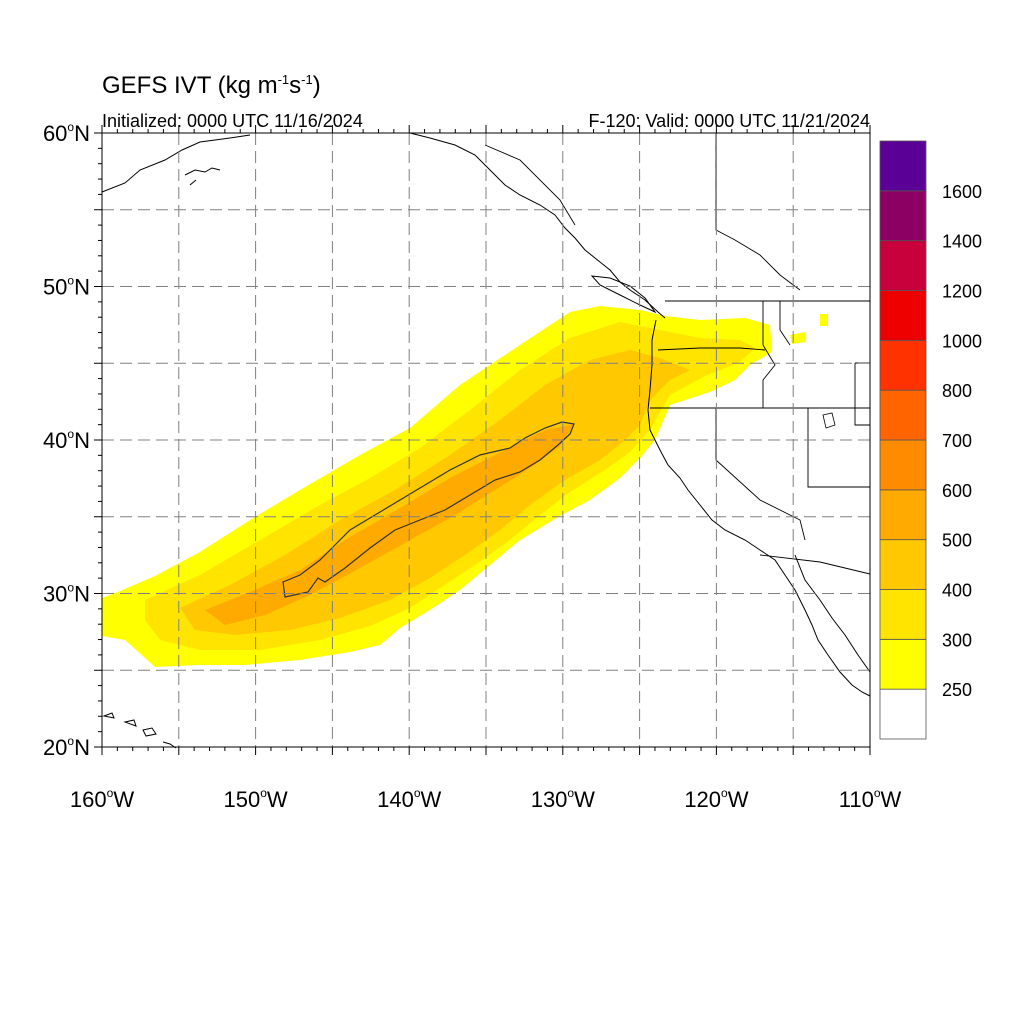  I want to click on title-unit-s: s, so click(295, 85).